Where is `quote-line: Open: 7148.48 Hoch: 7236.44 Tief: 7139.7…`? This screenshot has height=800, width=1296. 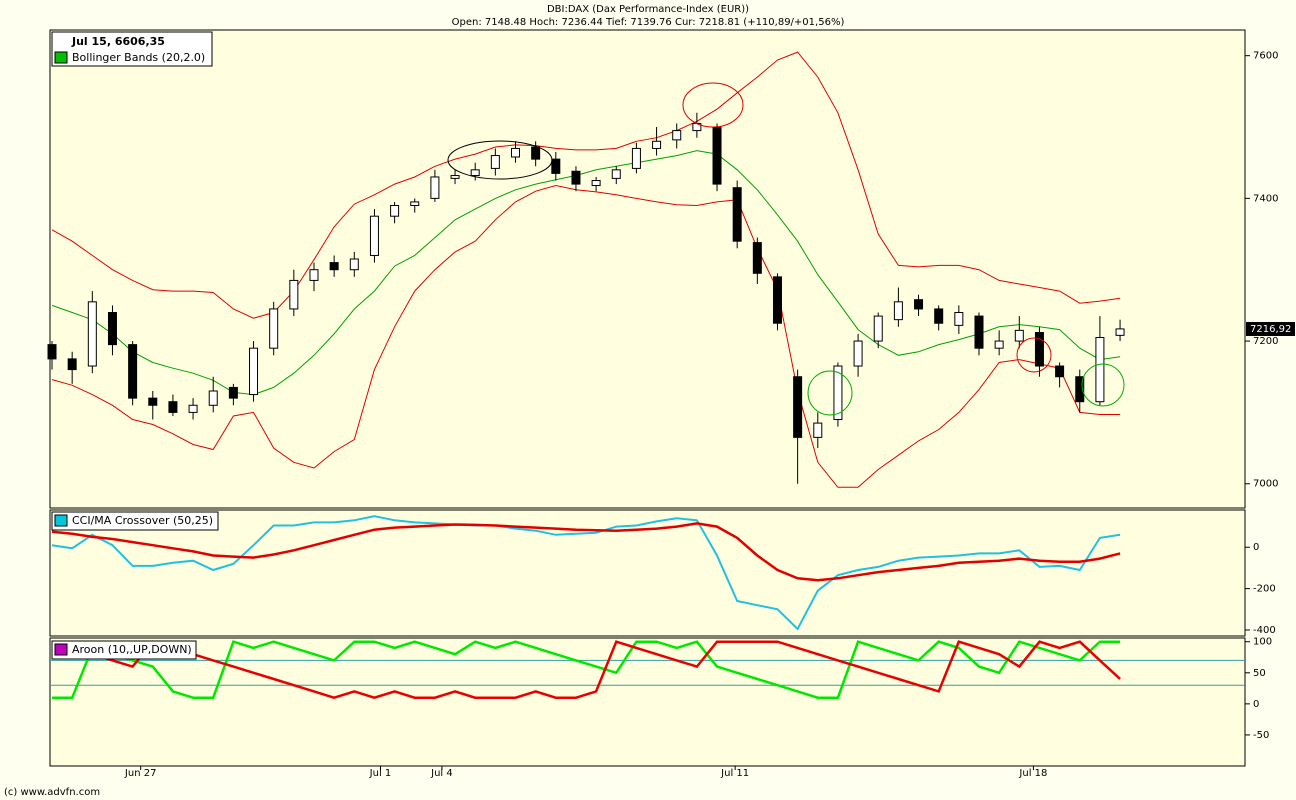 quote-line: Open: 7148.48 Hoch: 7236.44 Tief: 7139.7… is located at coordinates (648, 22).